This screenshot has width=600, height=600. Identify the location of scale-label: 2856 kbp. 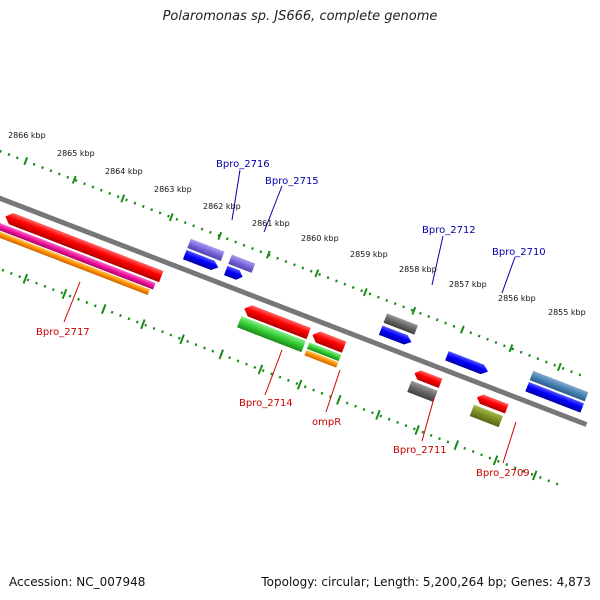
(517, 298).